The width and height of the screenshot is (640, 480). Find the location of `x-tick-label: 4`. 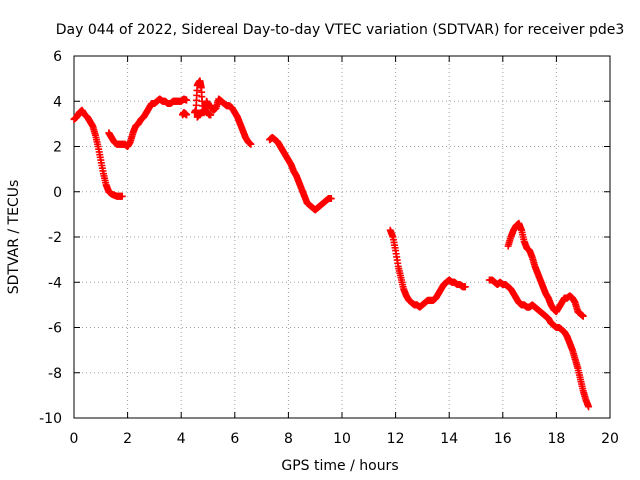

x-tick-label: 4 is located at coordinates (181, 439).